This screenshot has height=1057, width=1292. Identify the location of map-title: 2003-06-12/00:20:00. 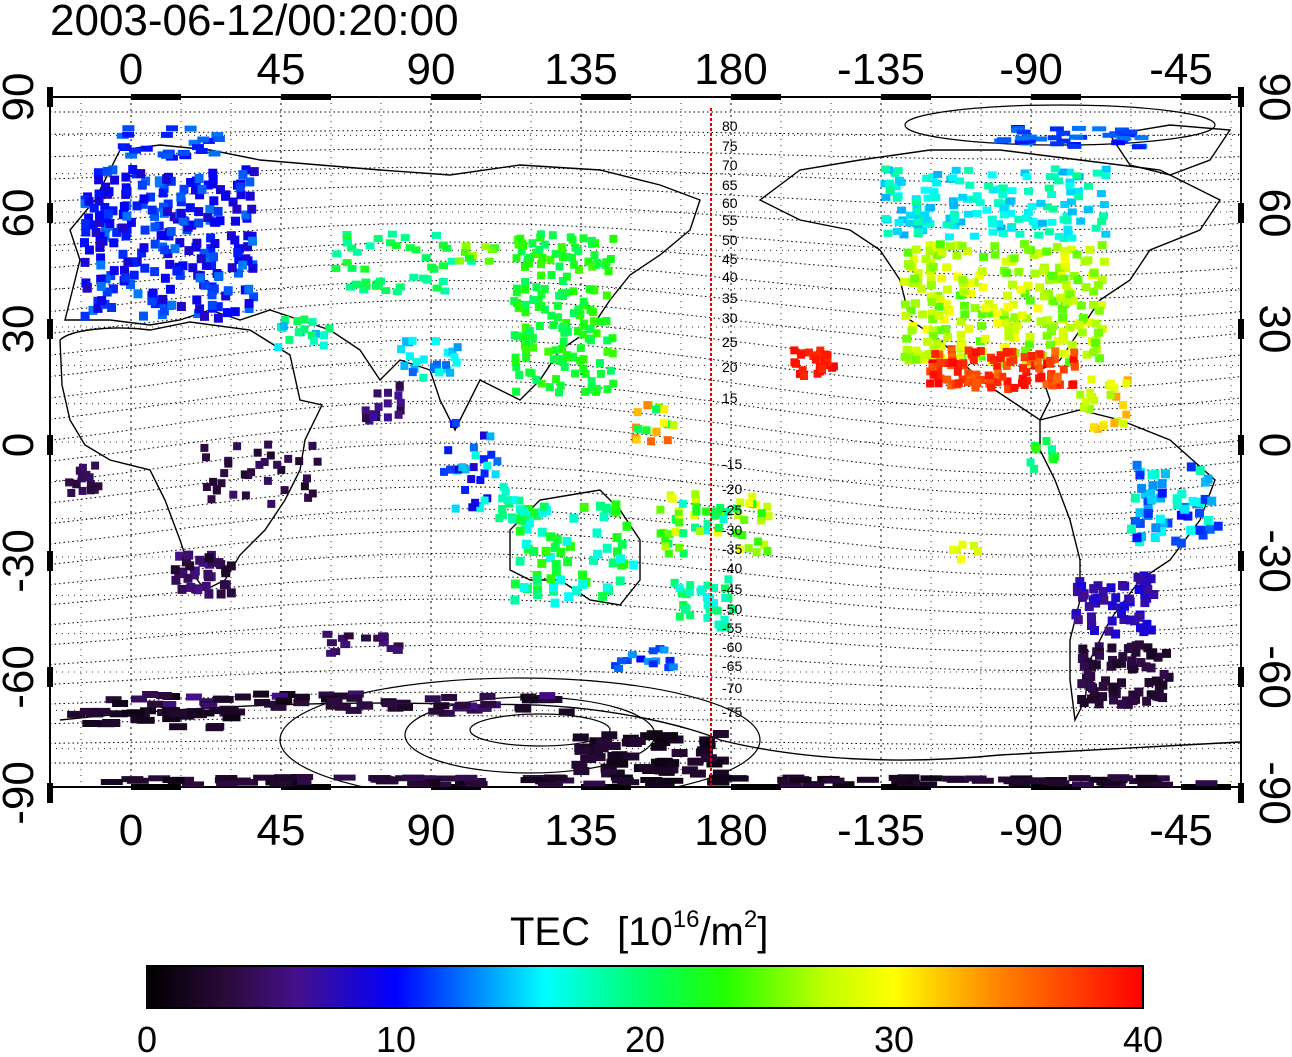
(254, 22).